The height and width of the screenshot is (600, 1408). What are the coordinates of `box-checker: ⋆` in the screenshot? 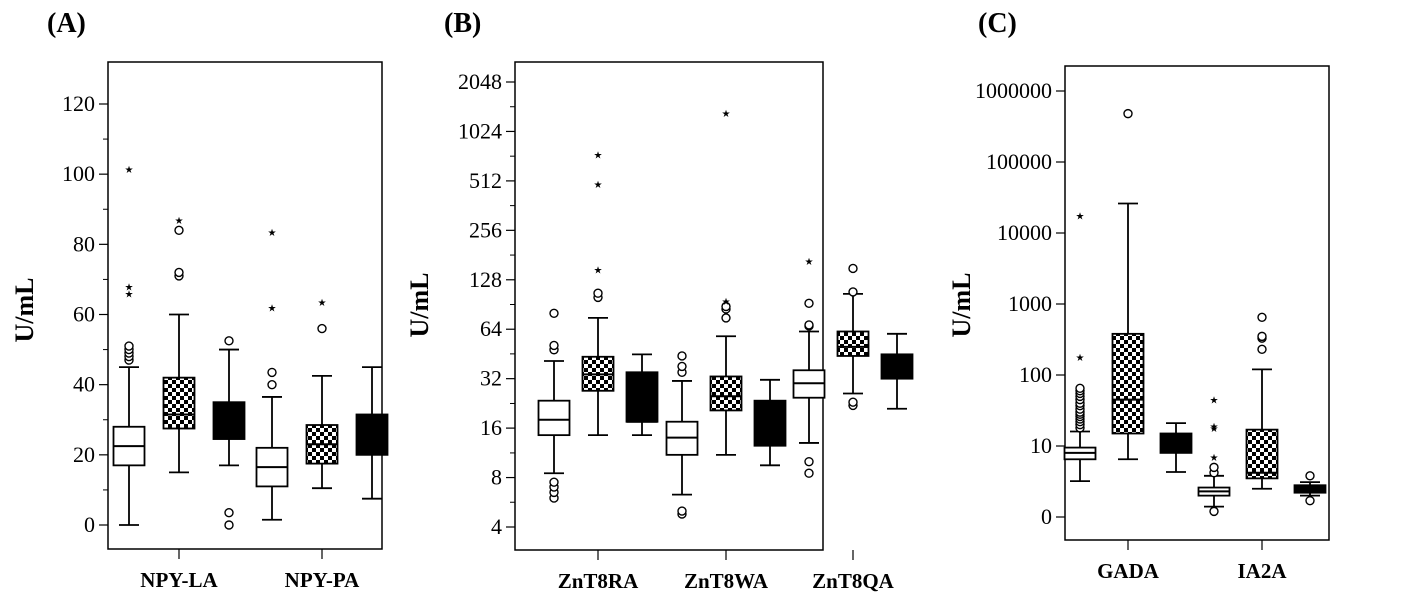 It's located at (322, 390).